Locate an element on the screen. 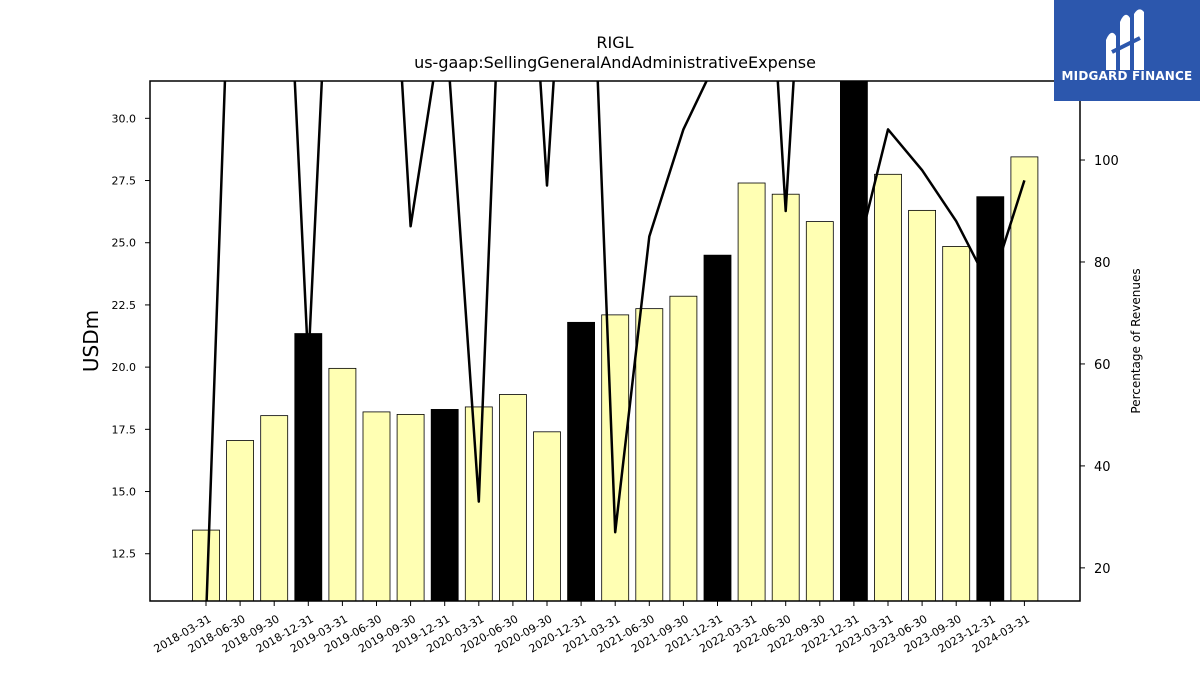 The width and height of the screenshot is (1200, 675). y-tick-label: 30.0 is located at coordinates (124, 118).